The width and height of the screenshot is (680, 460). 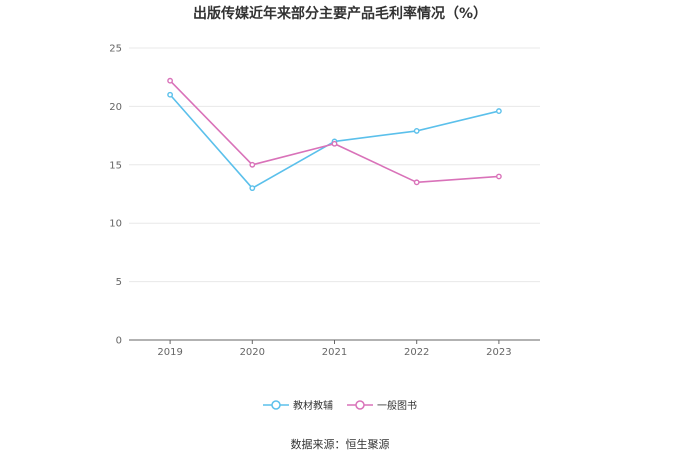 I want to click on series-1-point-2023, so click(x=498, y=176).